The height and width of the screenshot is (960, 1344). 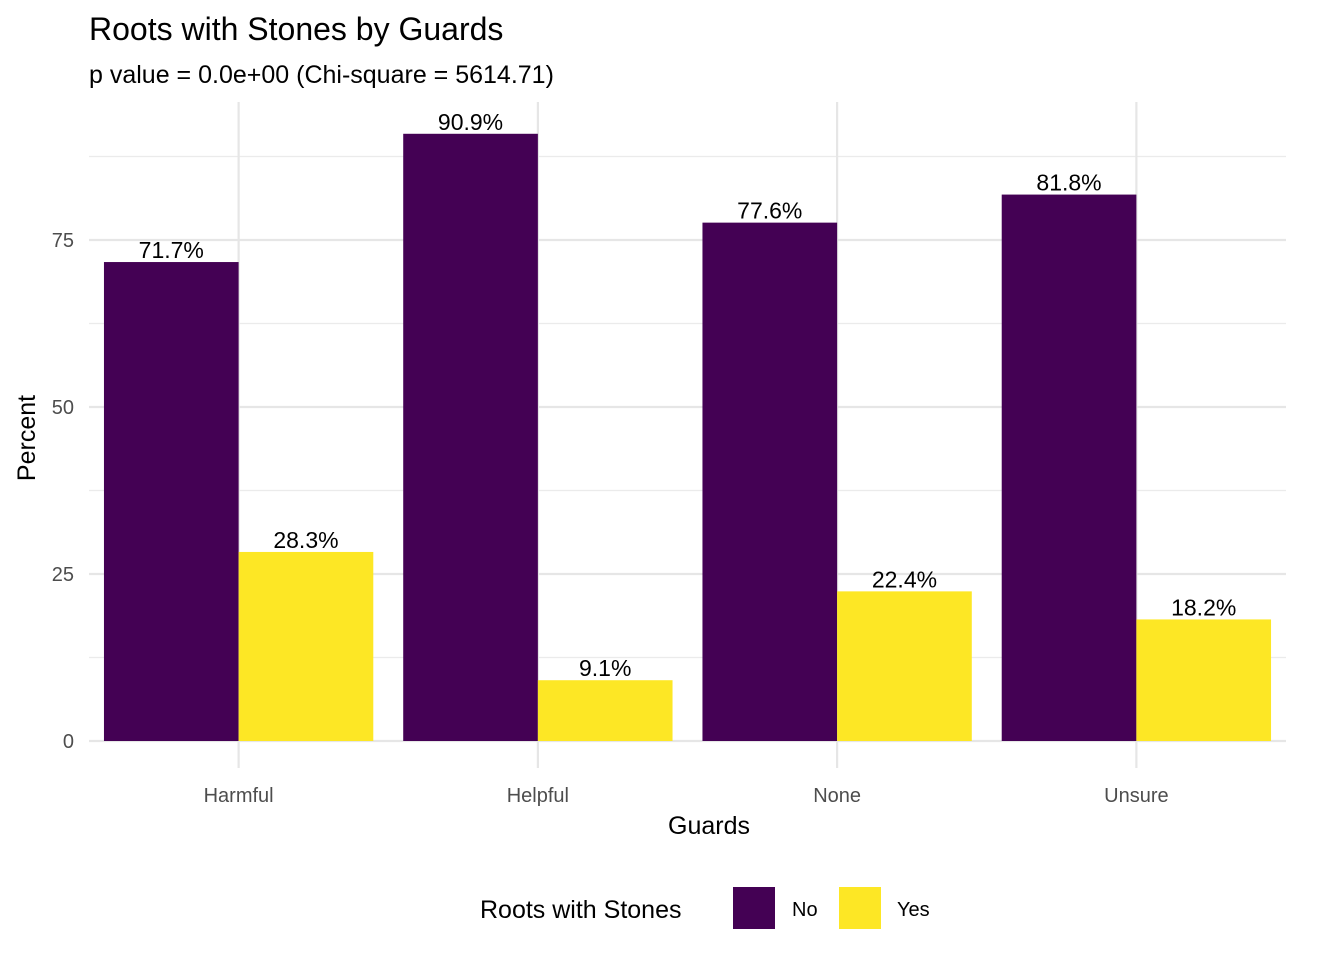 I want to click on y-tick-label: 50, so click(x=63, y=408).